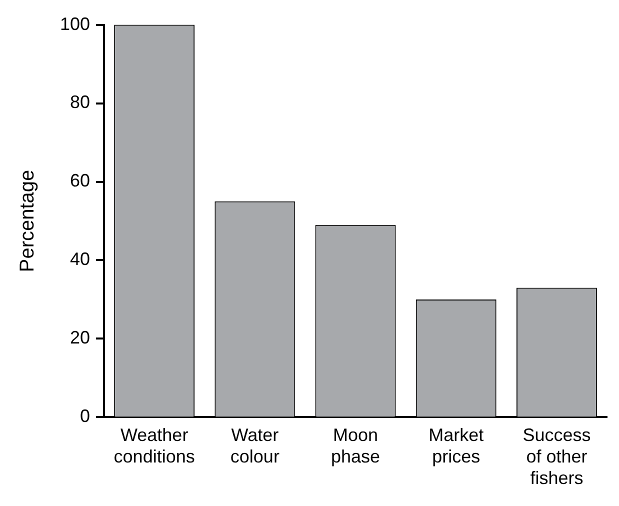 The image size is (619, 506). I want to click on y-tick-label: 40, so click(80, 259).